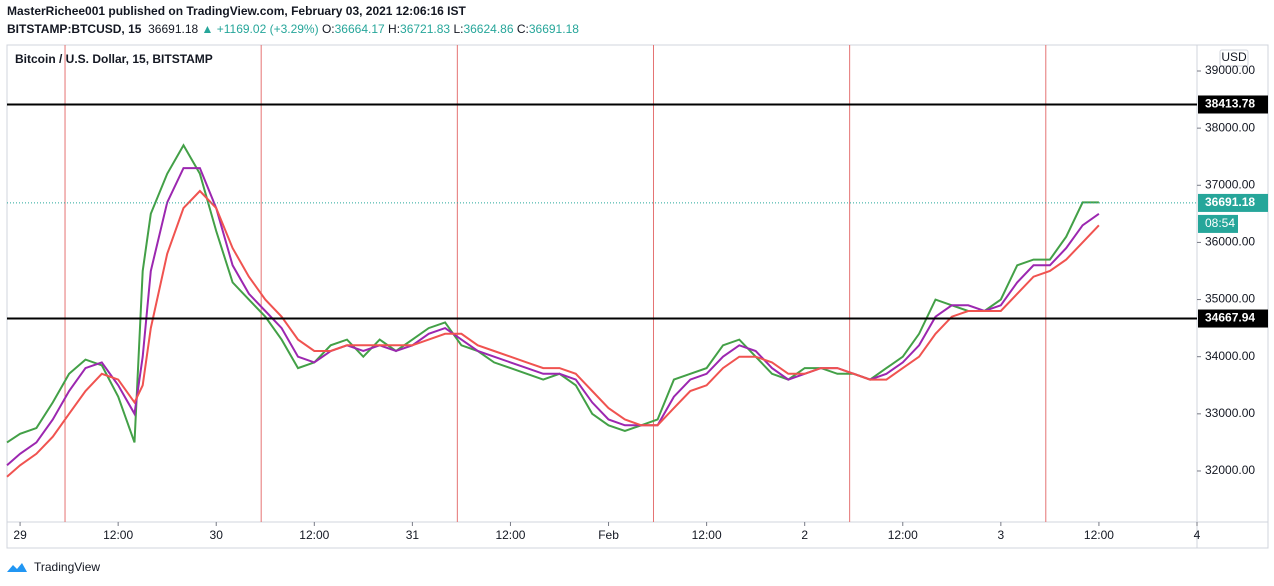 The width and height of the screenshot is (1274, 586). What do you see at coordinates (1230, 184) in the screenshot?
I see `y-tick-label: 37000.00` at bounding box center [1230, 184].